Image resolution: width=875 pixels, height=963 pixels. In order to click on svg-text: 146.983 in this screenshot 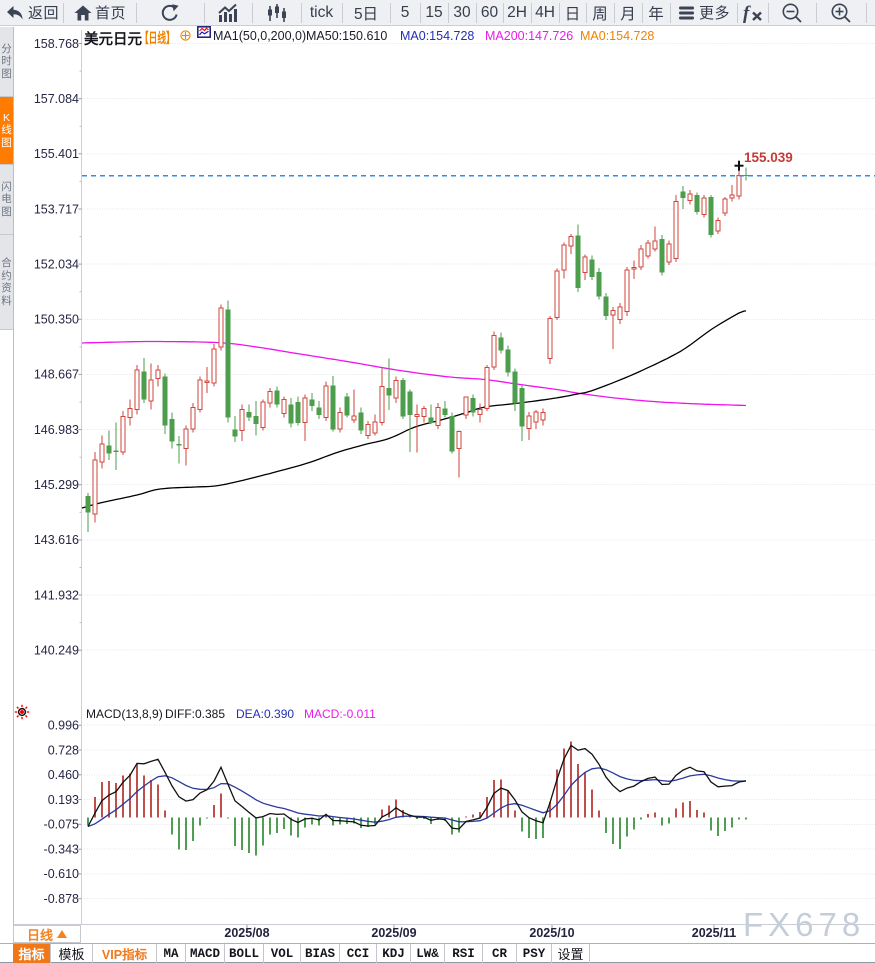, I will do `click(56, 430)`.